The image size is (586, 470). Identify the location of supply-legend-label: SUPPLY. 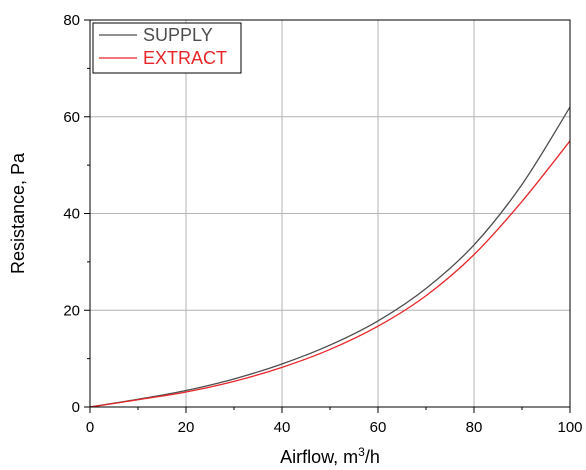
(178, 35).